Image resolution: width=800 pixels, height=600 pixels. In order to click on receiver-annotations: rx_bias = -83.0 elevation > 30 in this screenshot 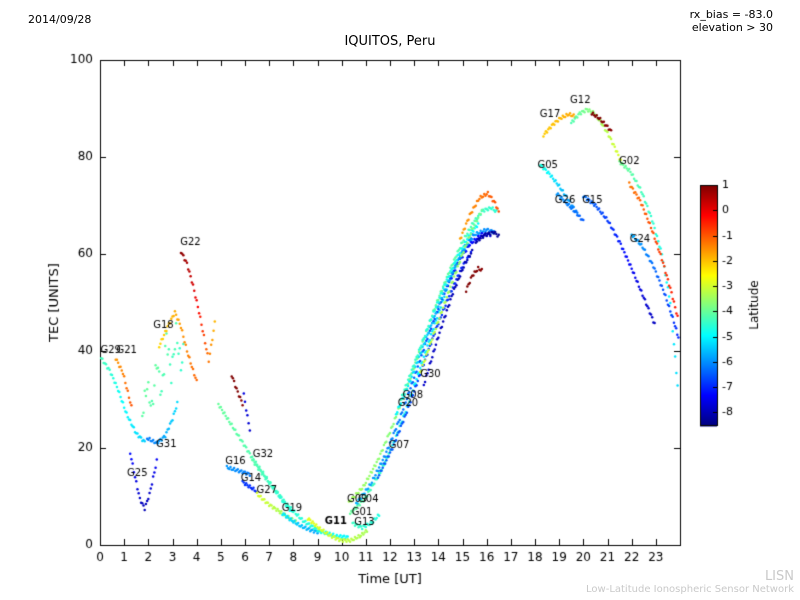, I will do `click(731, 21)`.